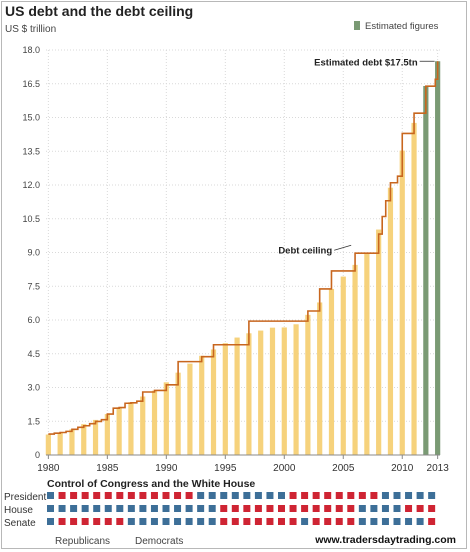  What do you see at coordinates (31, 84) in the screenshot?
I see `y-tick-label: 16.5` at bounding box center [31, 84].